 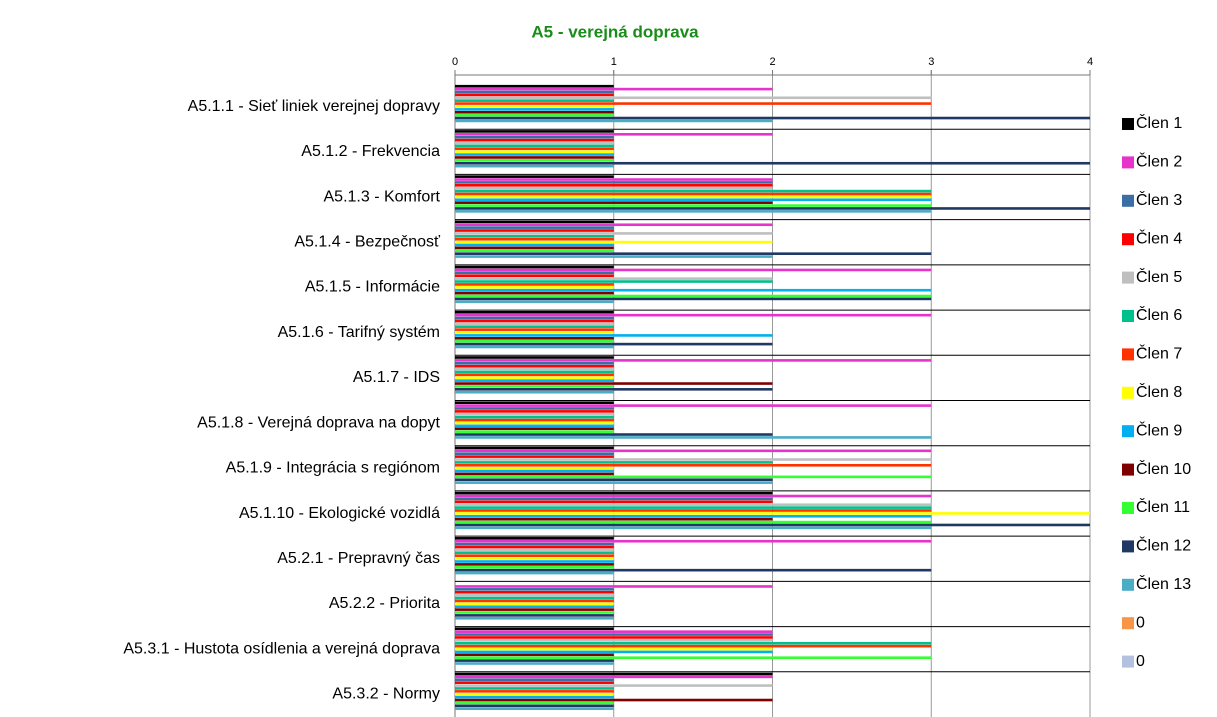 I want to click on legend-label: Člen 13, so click(x=1163, y=583).